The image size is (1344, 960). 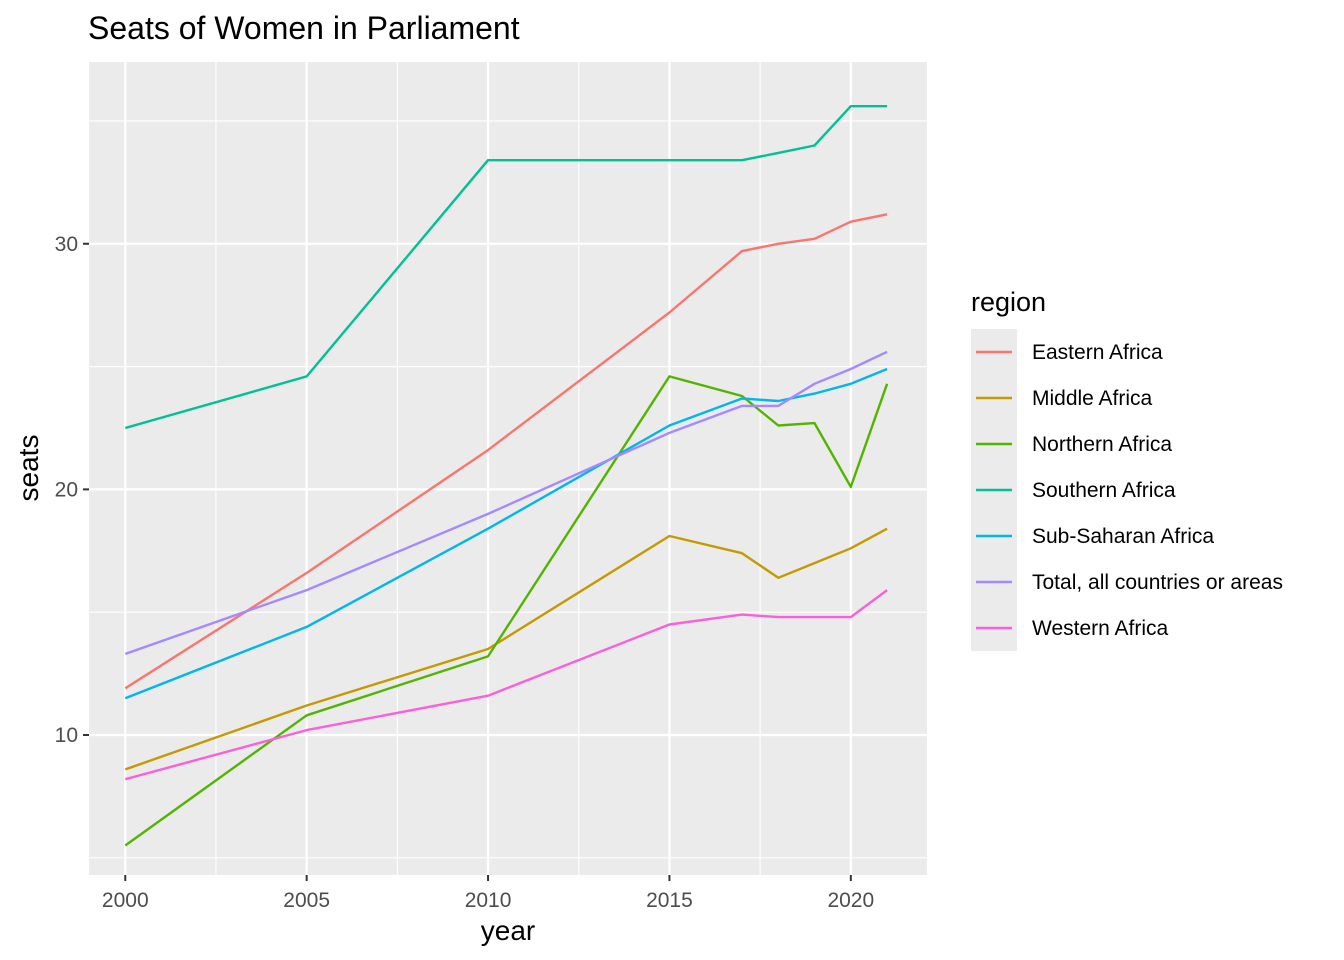 What do you see at coordinates (1104, 490) in the screenshot?
I see `legend-label-southern-africa: Southern Africa` at bounding box center [1104, 490].